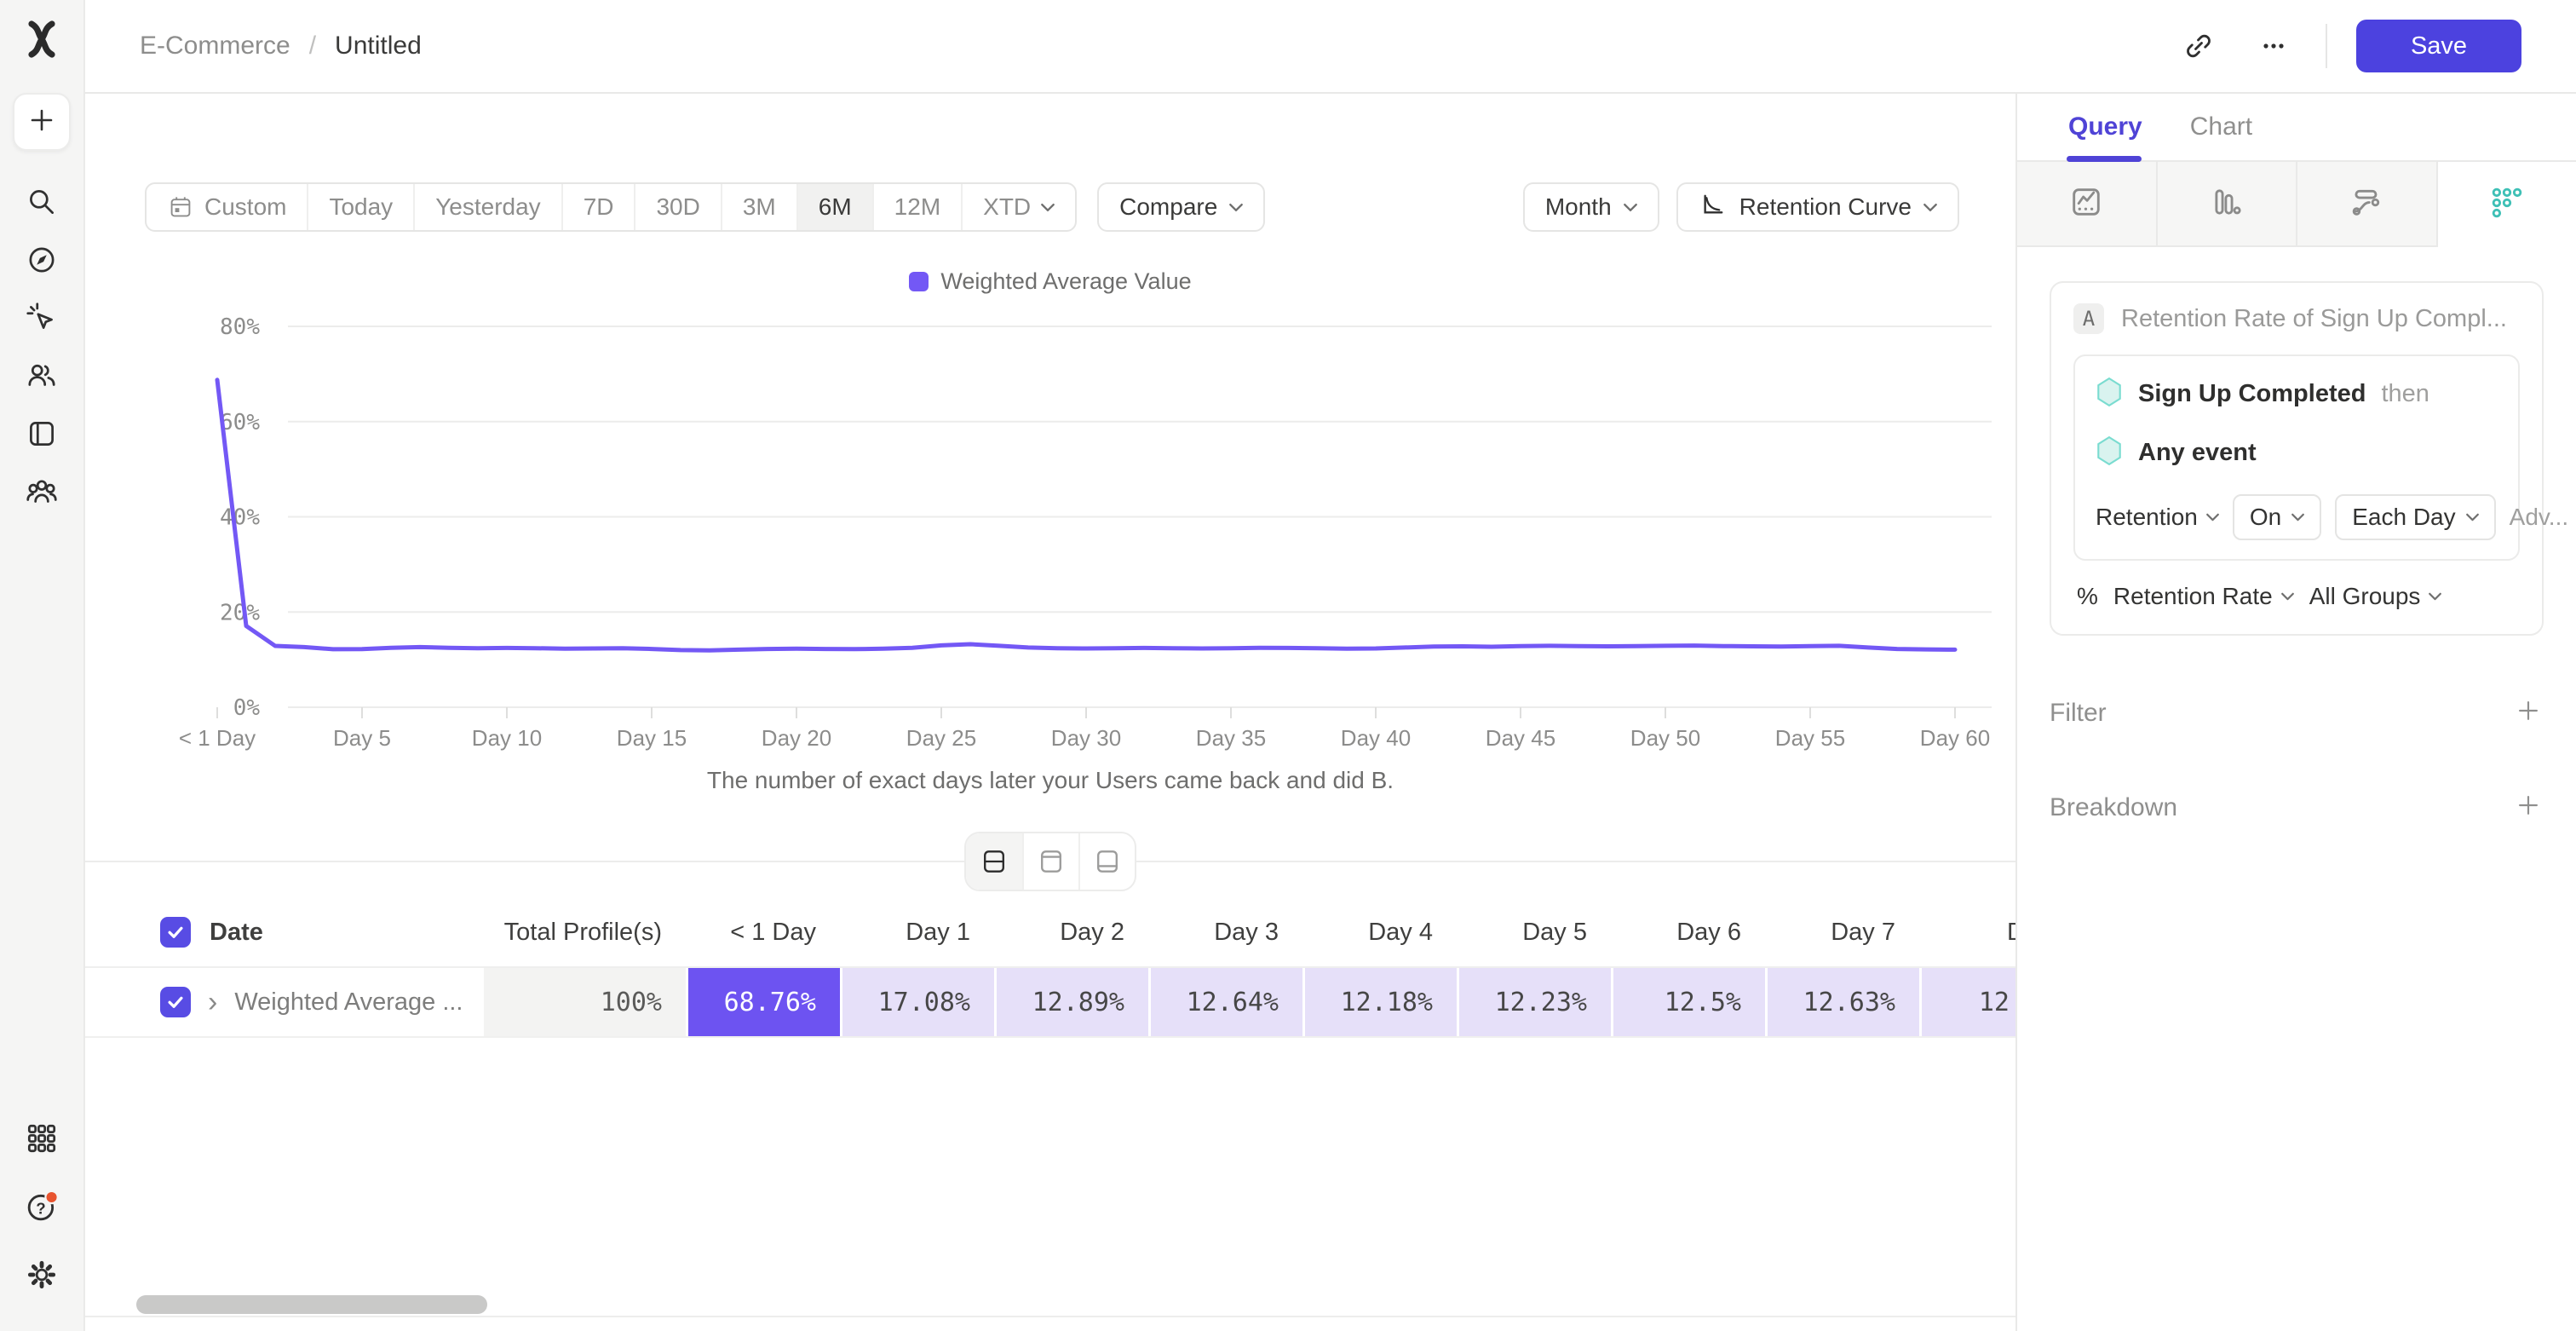 The image size is (2576, 1331). I want to click on row-expander-icon: ›, so click(213, 1002).